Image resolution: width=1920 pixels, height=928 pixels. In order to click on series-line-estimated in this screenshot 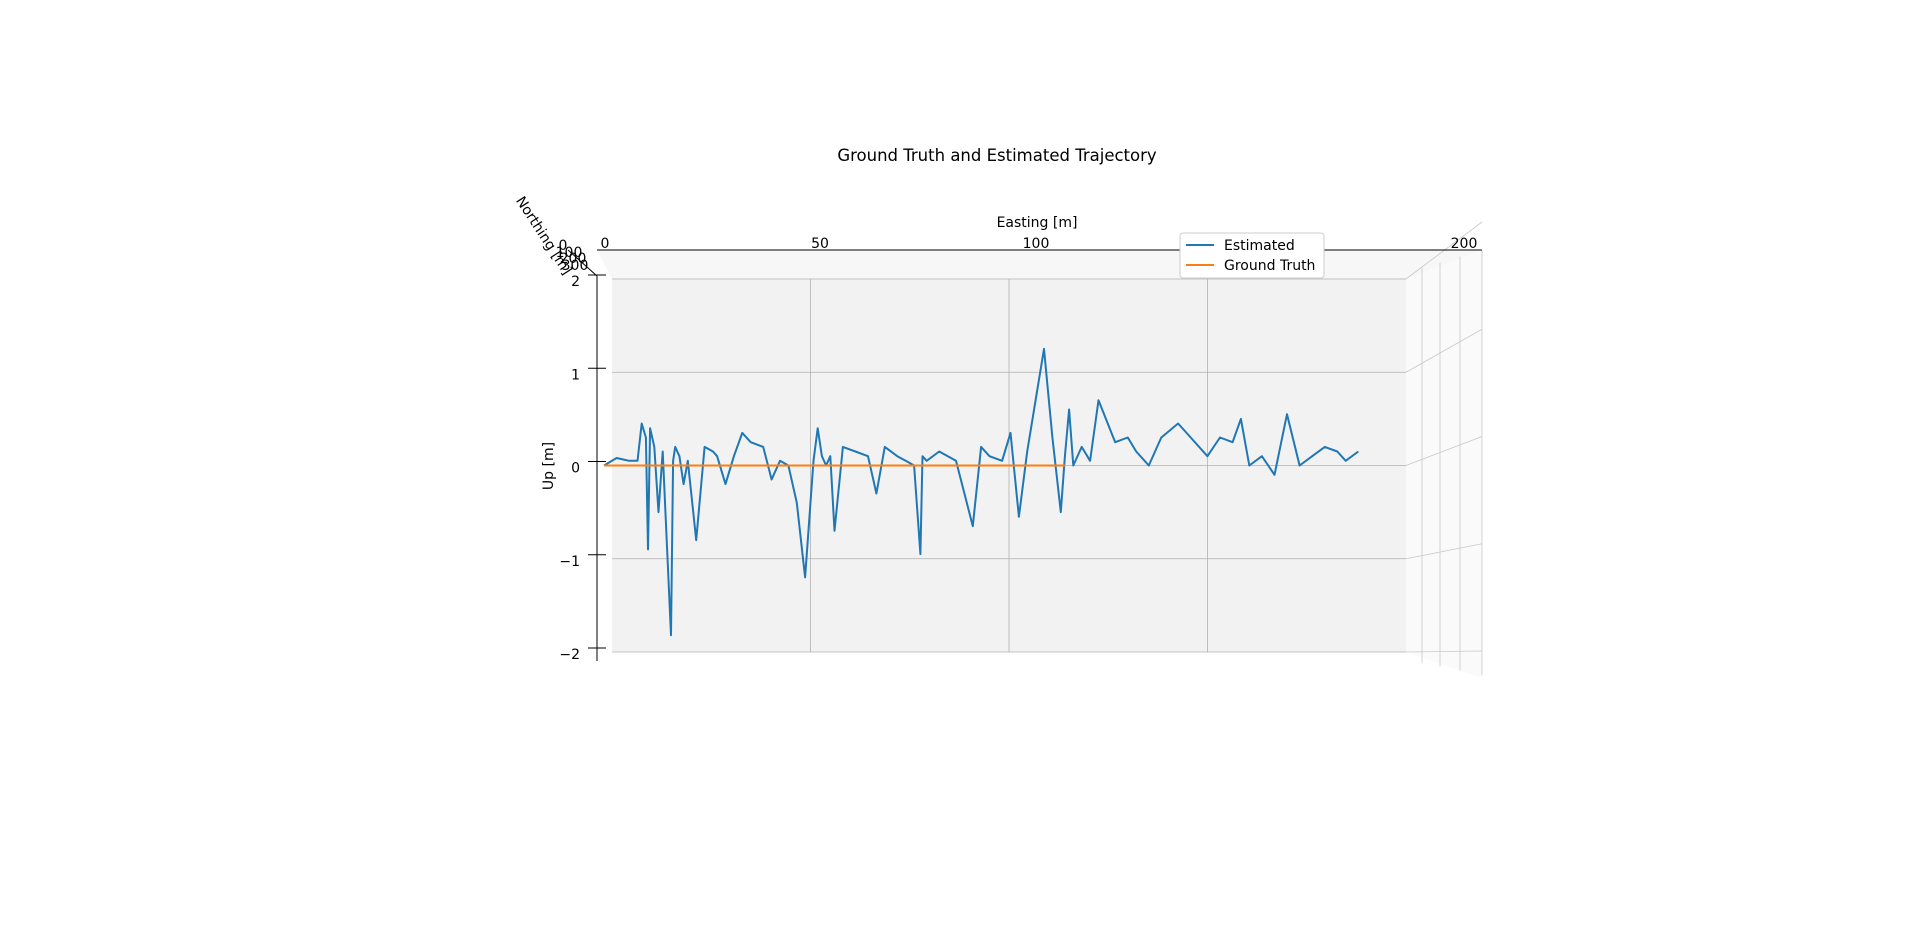, I will do `click(981, 492)`.